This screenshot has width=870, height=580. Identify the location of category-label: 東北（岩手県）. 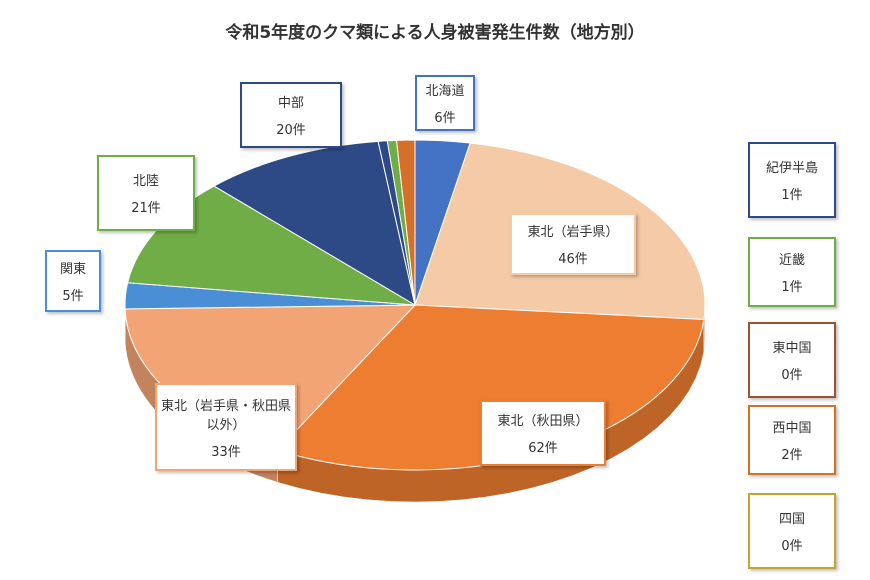
(573, 232).